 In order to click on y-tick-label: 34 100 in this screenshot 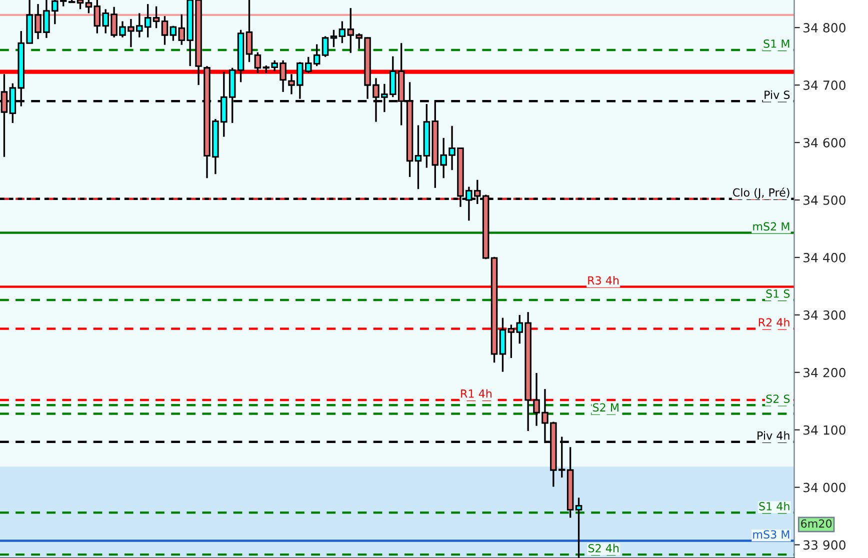, I will do `click(825, 430)`.